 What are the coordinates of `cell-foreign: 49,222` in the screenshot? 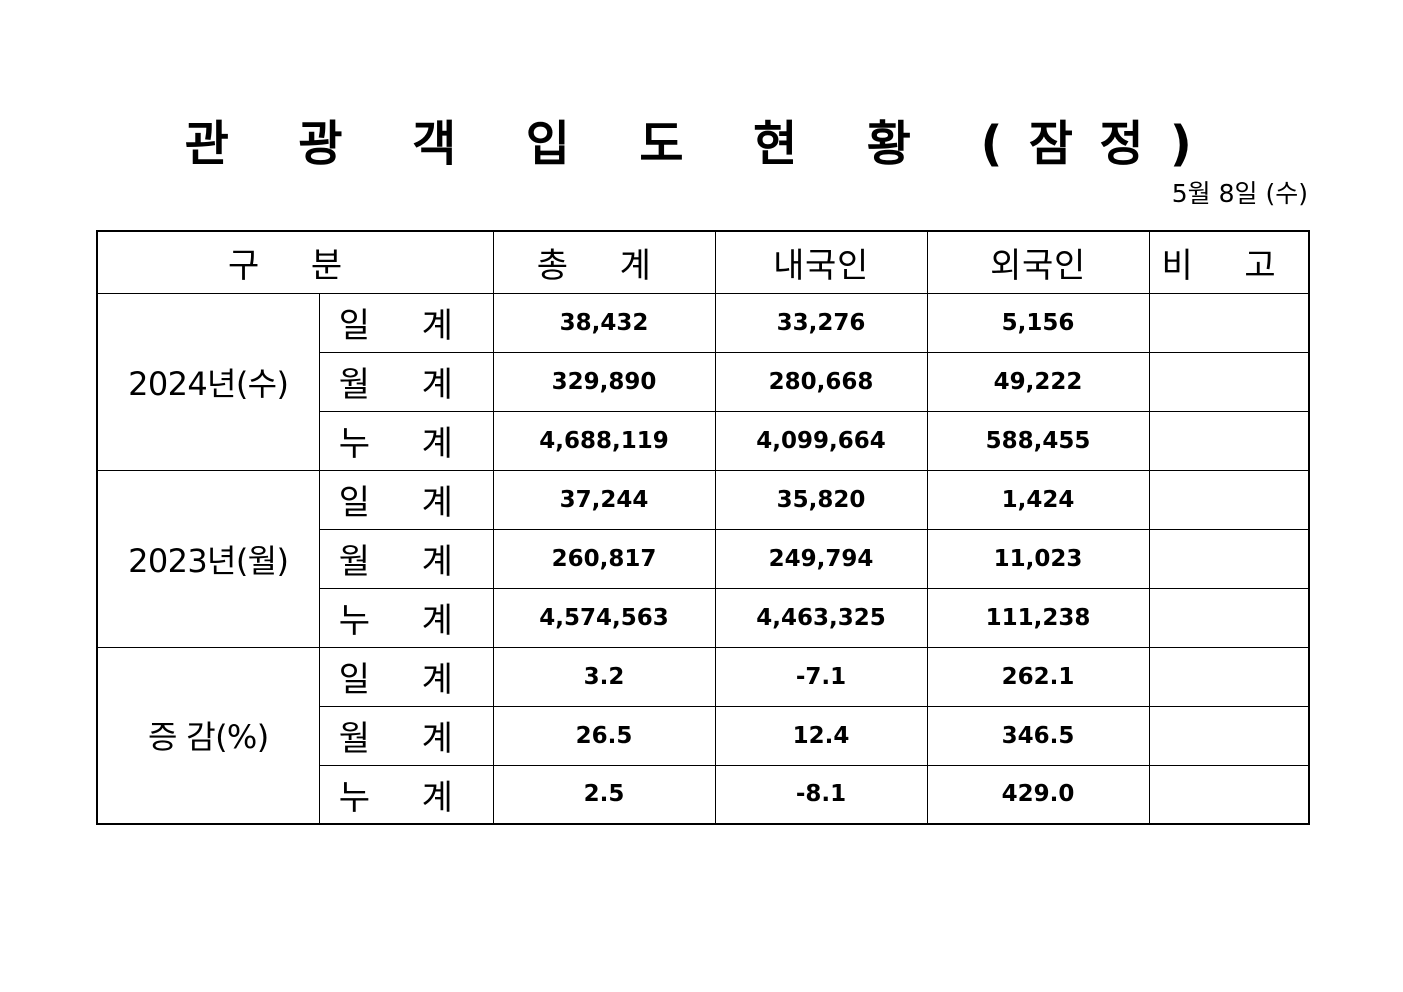 It's located at (1038, 381).